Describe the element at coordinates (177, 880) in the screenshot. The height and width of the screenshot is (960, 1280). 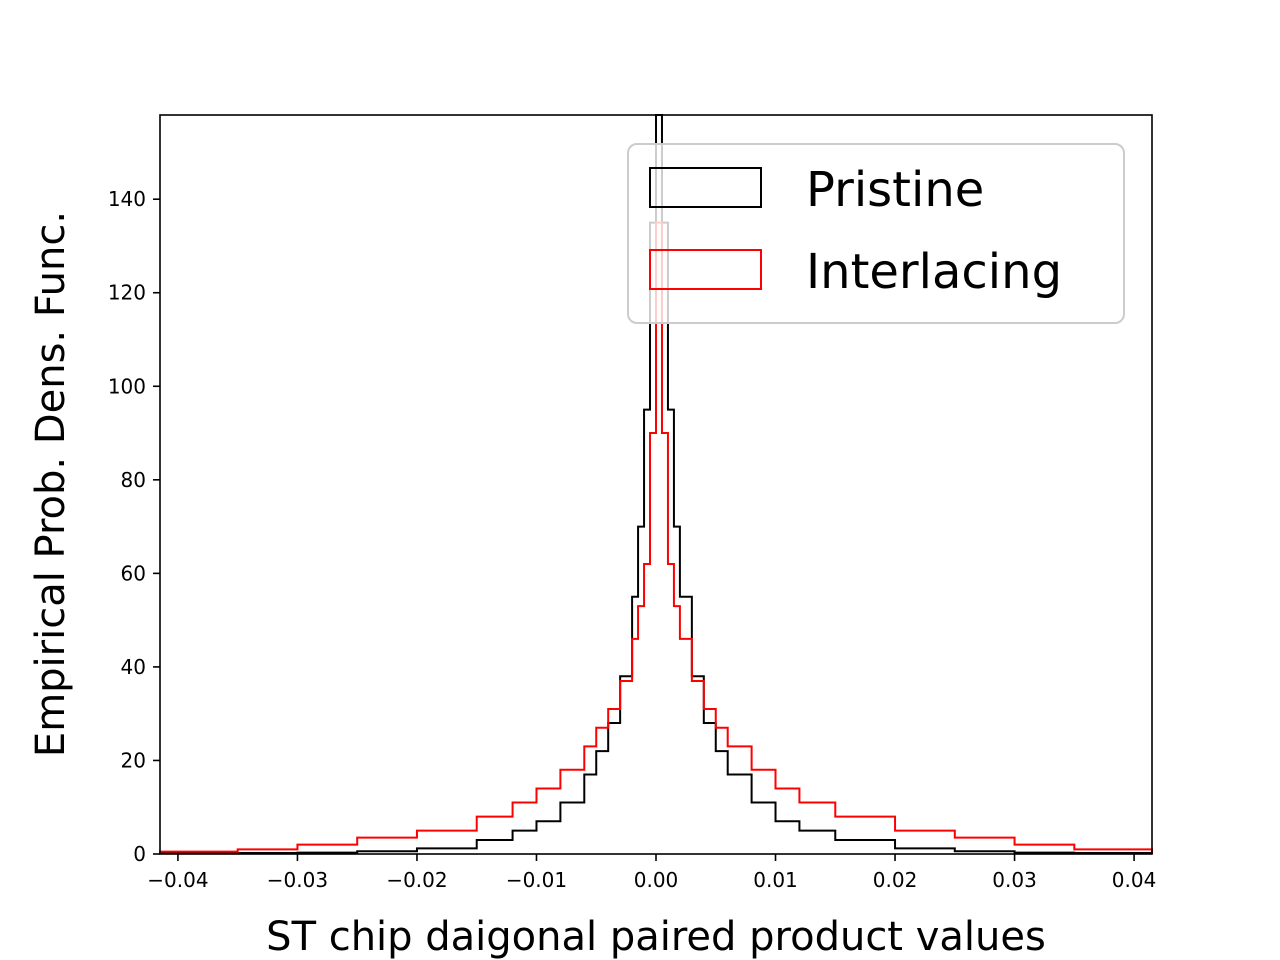
I see `x-tick-label: −0.04` at that location.